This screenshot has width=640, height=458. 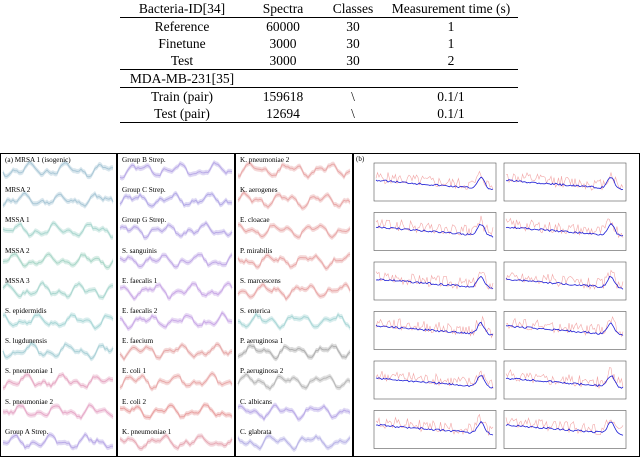 What do you see at coordinates (144, 190) in the screenshot?
I see `species-label: Group C Strep.` at bounding box center [144, 190].